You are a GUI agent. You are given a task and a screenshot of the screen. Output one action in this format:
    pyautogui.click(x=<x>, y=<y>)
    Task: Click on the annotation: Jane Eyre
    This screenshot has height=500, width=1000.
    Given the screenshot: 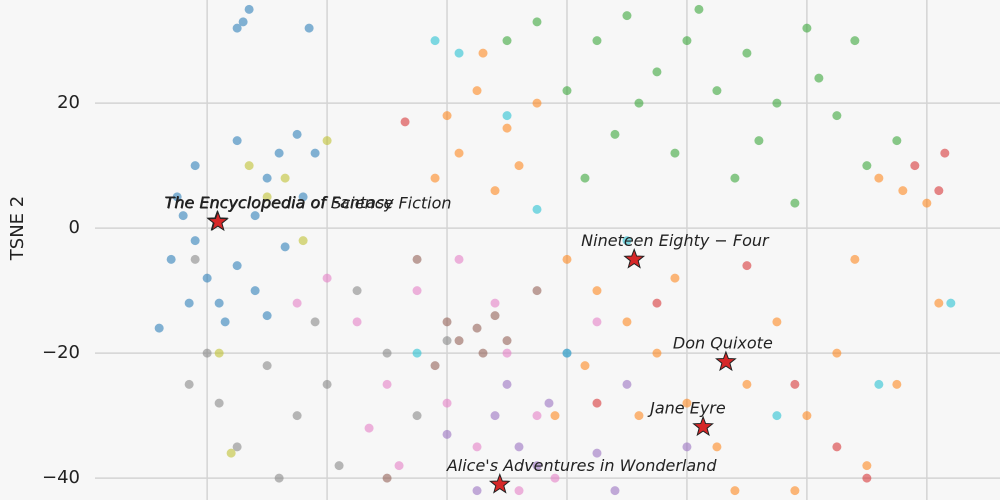 What is the action you would take?
    pyautogui.click(x=686, y=407)
    